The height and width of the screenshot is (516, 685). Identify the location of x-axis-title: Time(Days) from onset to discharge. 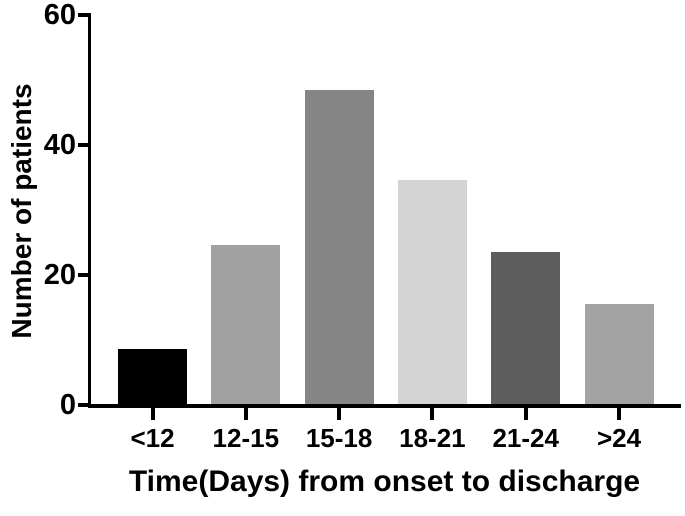
(384, 481).